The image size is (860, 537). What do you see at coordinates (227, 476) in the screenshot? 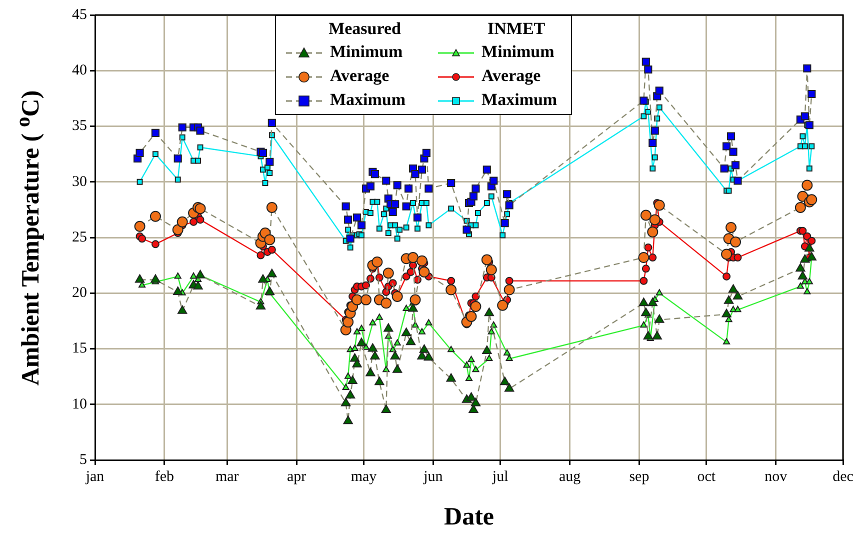
I see `x-tick-label: mar` at bounding box center [227, 476].